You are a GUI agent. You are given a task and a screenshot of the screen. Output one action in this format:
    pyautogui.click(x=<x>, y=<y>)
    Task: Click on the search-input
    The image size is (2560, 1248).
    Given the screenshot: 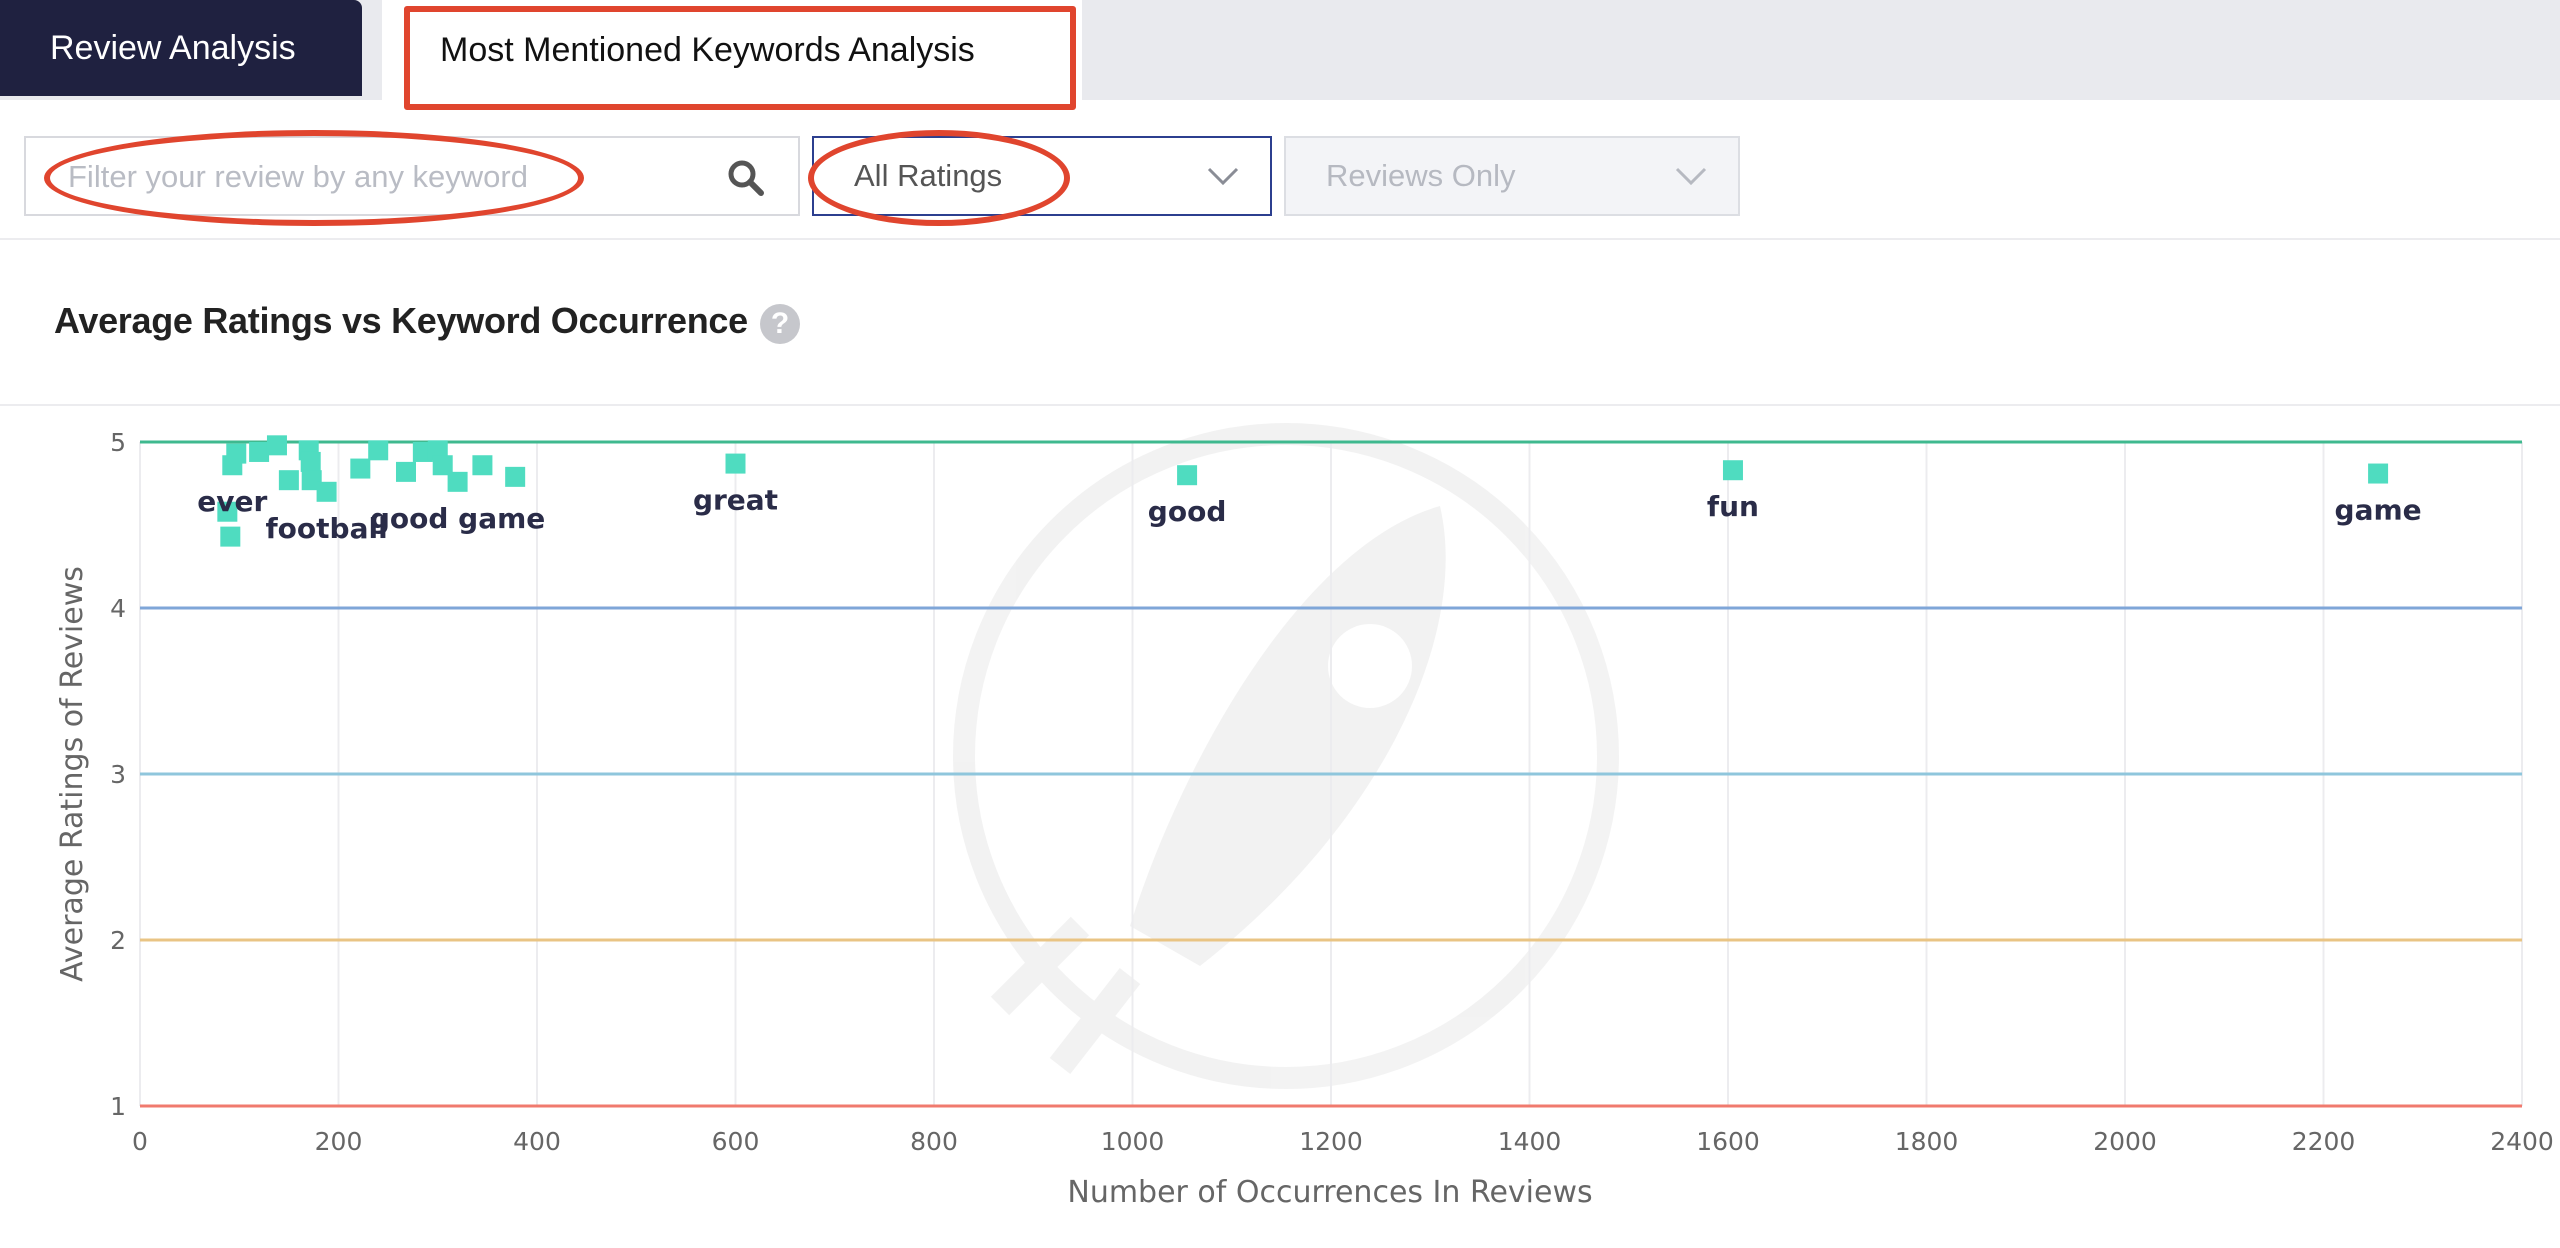 What is the action you would take?
    pyautogui.click(x=378, y=177)
    